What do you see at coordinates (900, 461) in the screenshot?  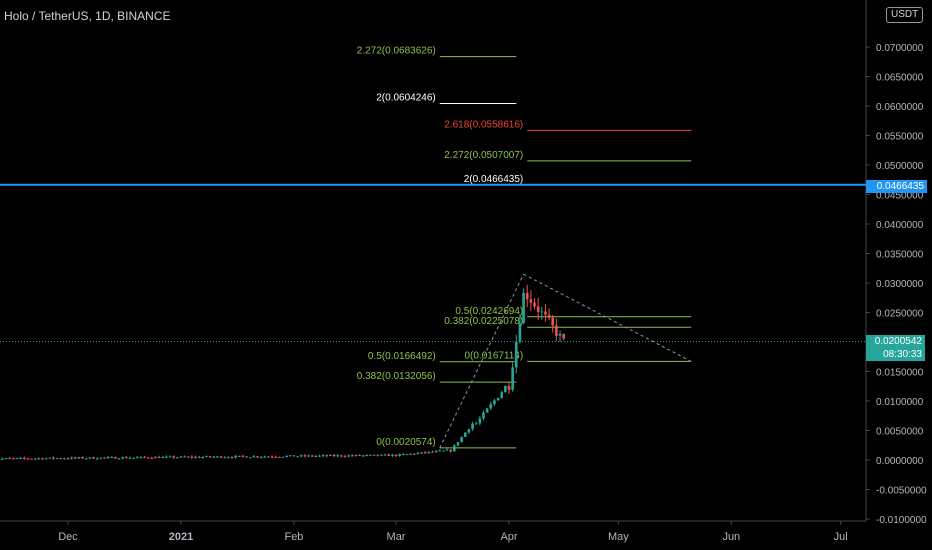 I see `price-tick-label: 0.0000000` at bounding box center [900, 461].